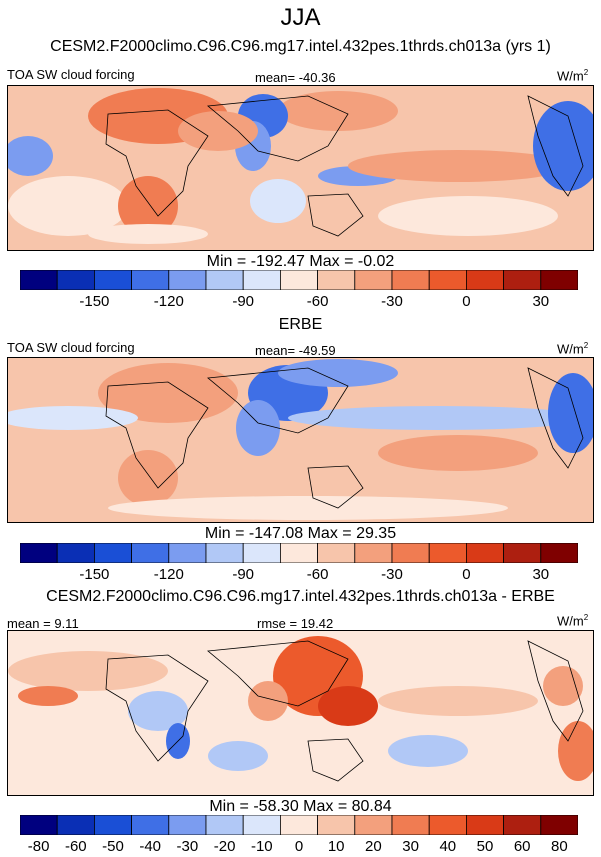 The height and width of the screenshot is (857, 601). Describe the element at coordinates (168, 301) in the screenshot. I see `panel1-tick: -120` at that location.